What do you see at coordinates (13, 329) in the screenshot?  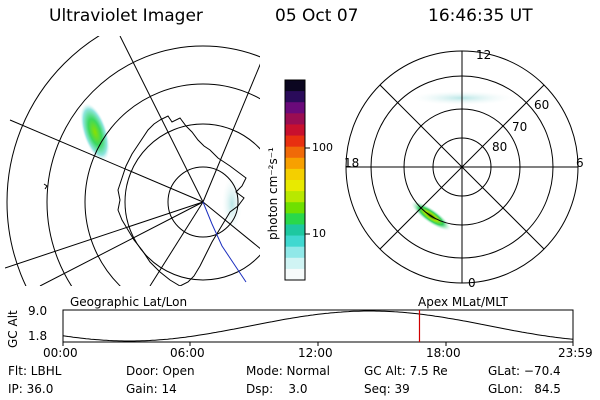 I see `gc-alt-axis-title: GC Alt` at bounding box center [13, 329].